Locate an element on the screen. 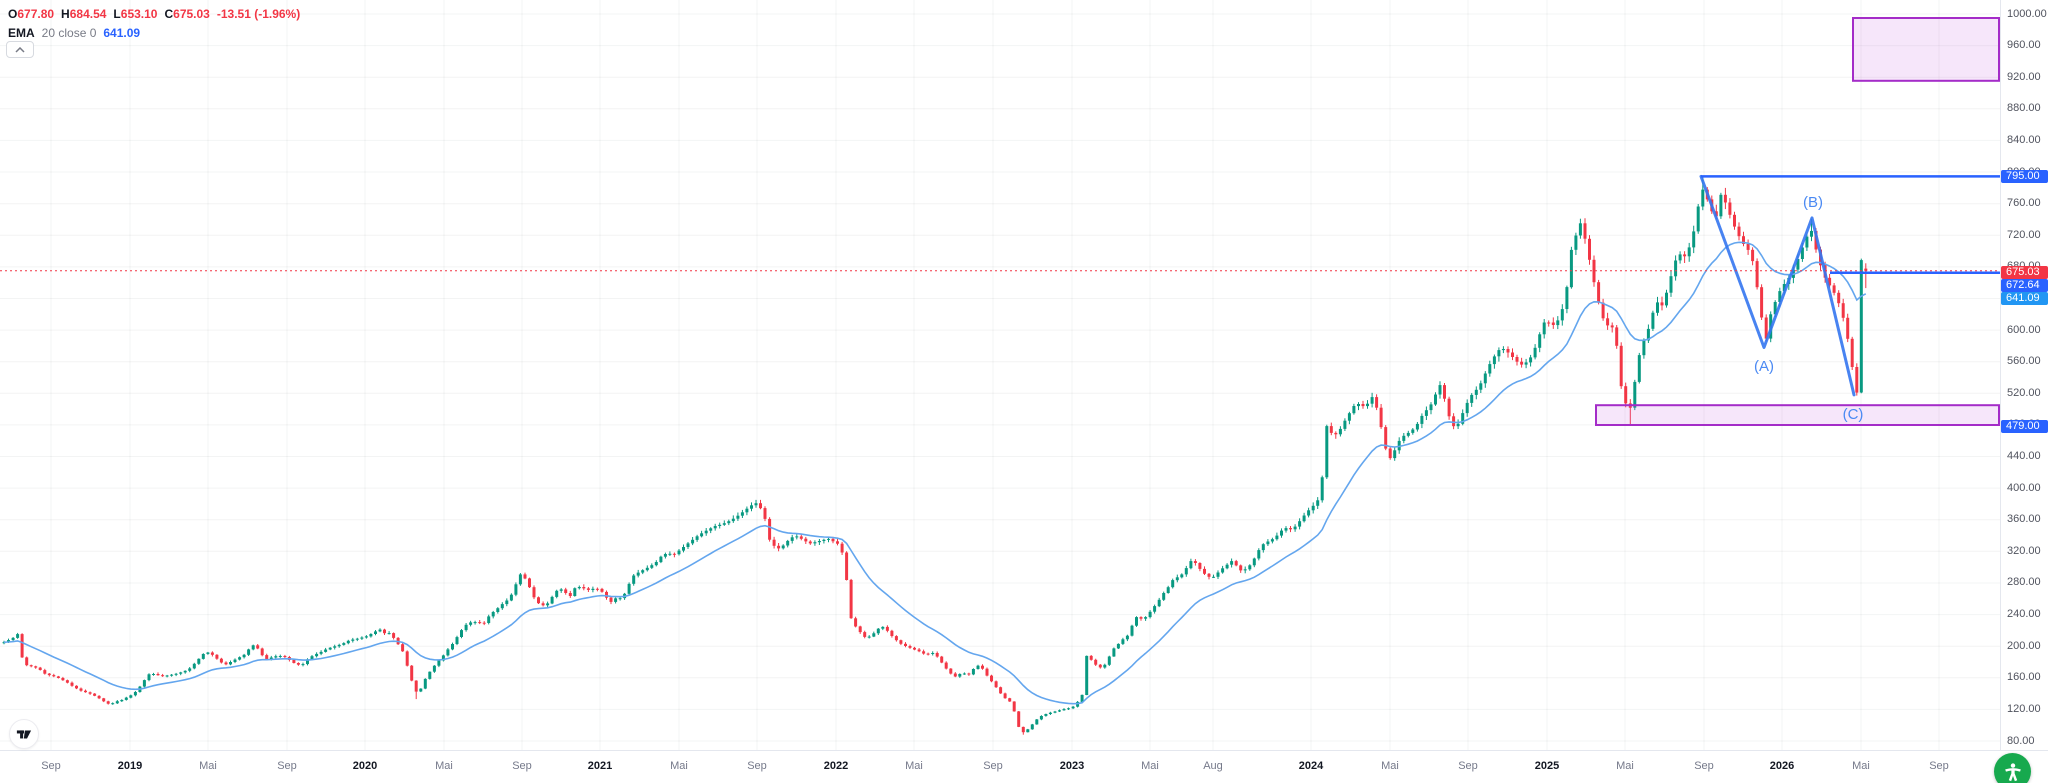 This screenshot has width=2048, height=783. wave-label-A: (A) is located at coordinates (1764, 366).